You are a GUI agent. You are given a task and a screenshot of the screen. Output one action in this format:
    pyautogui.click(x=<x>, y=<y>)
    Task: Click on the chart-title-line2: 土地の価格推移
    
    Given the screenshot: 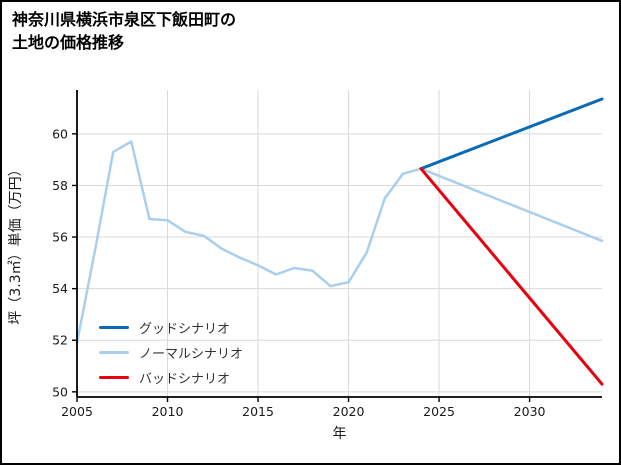 What is the action you would take?
    pyautogui.click(x=68, y=43)
    